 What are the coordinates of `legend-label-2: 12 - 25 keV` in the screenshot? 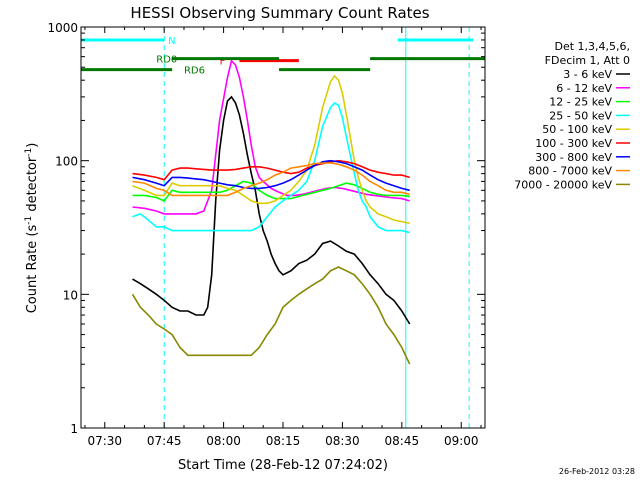 It's located at (580, 102).